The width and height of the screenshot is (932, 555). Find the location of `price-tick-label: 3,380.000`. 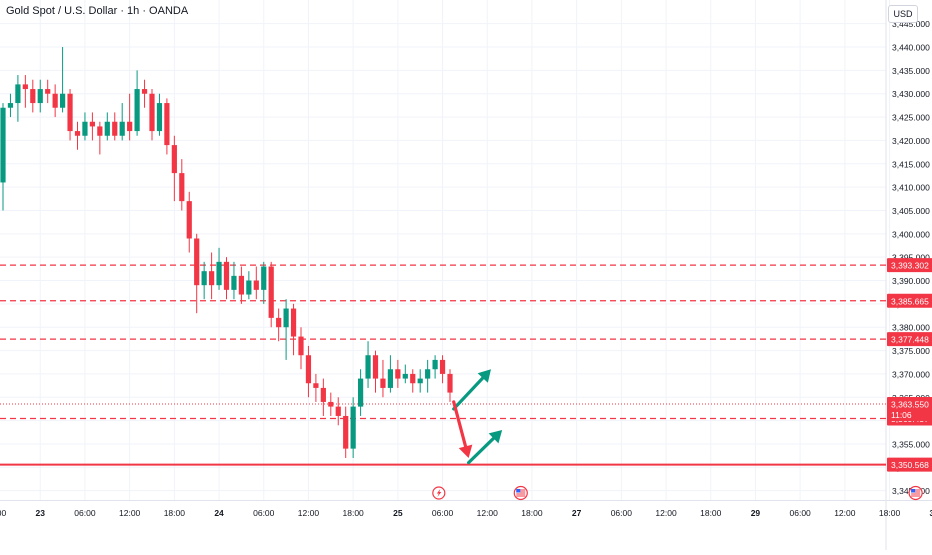

price-tick-label: 3,380.000 is located at coordinates (911, 328).